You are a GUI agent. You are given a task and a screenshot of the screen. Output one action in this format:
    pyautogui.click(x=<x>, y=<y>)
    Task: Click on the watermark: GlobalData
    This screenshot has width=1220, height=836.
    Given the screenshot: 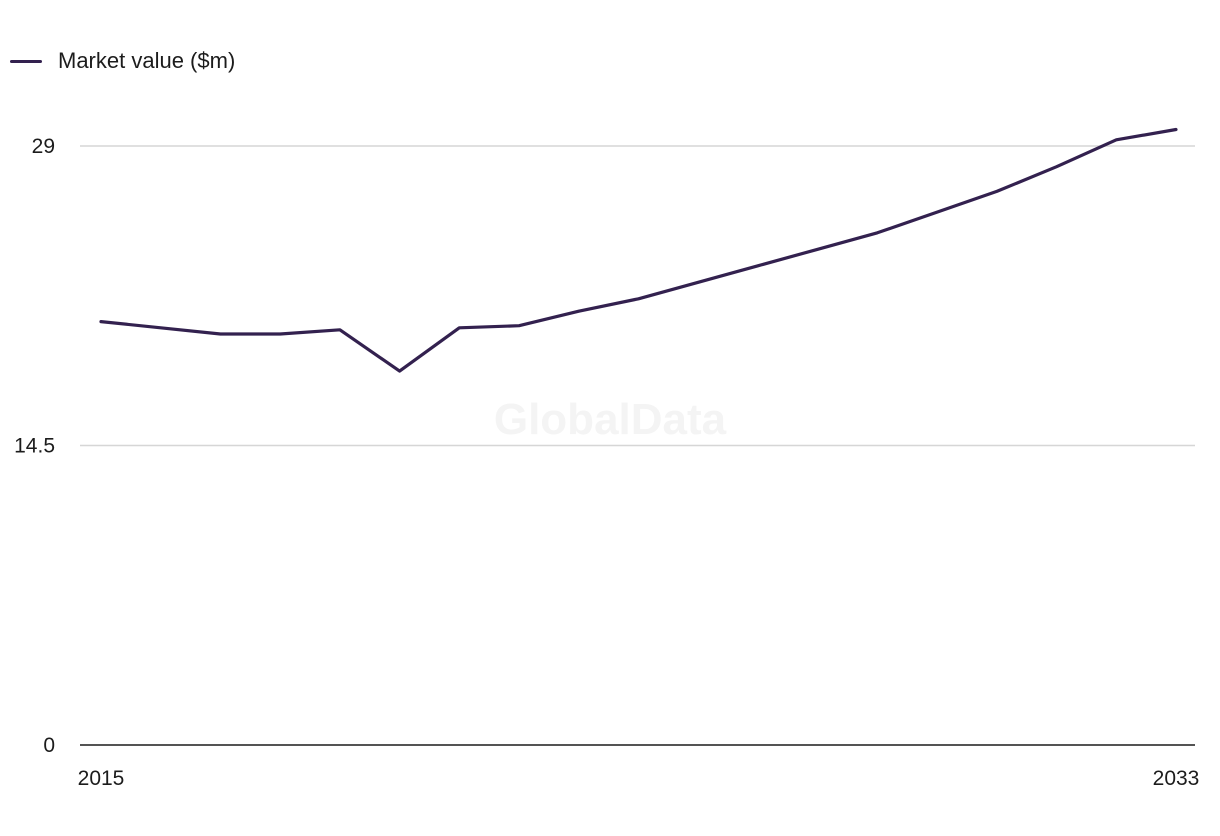 What is the action you would take?
    pyautogui.click(x=610, y=419)
    